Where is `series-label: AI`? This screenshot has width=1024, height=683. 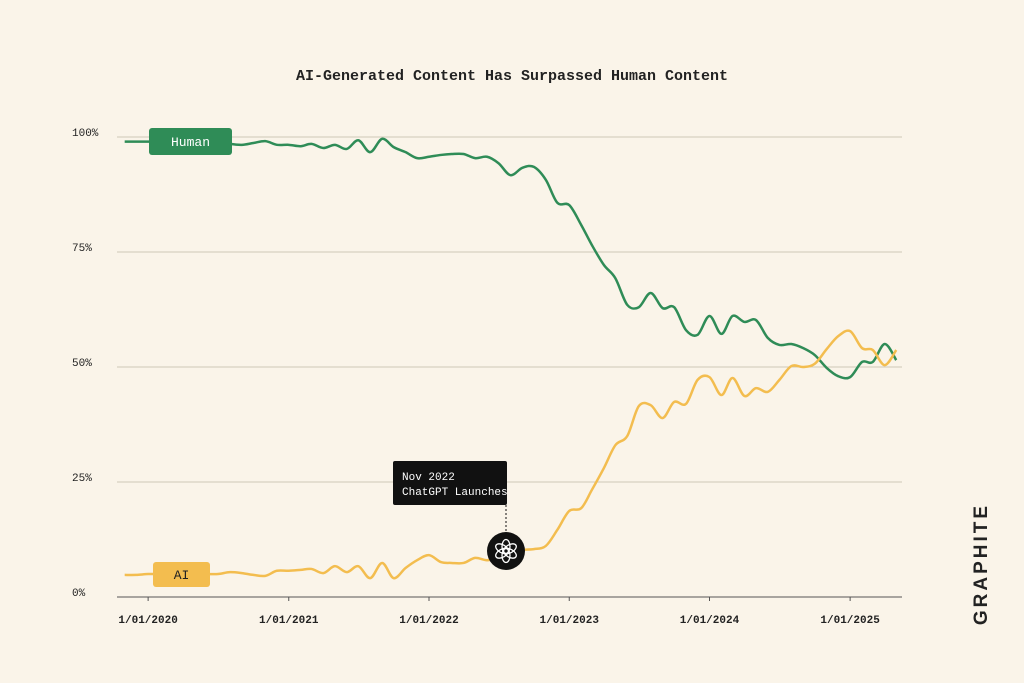 series-label: AI is located at coordinates (182, 575).